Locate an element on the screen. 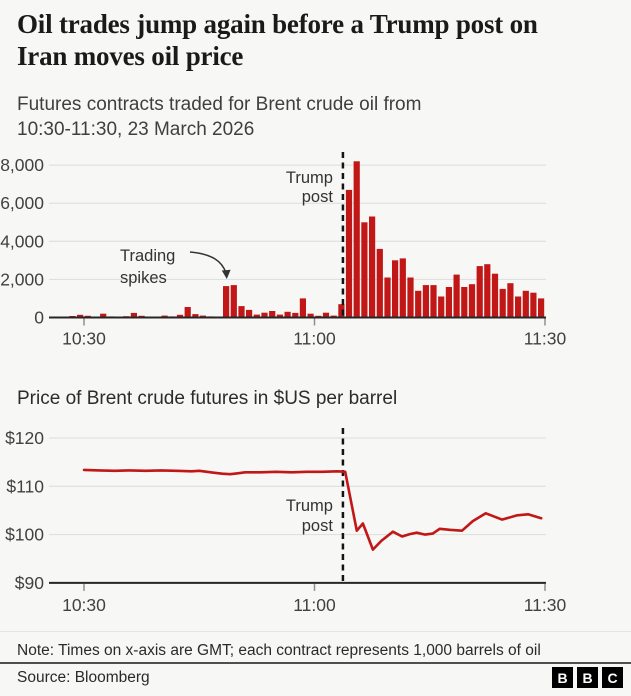 The height and width of the screenshot is (696, 631). trading-spikes-label-line1: Trading is located at coordinates (147, 256).